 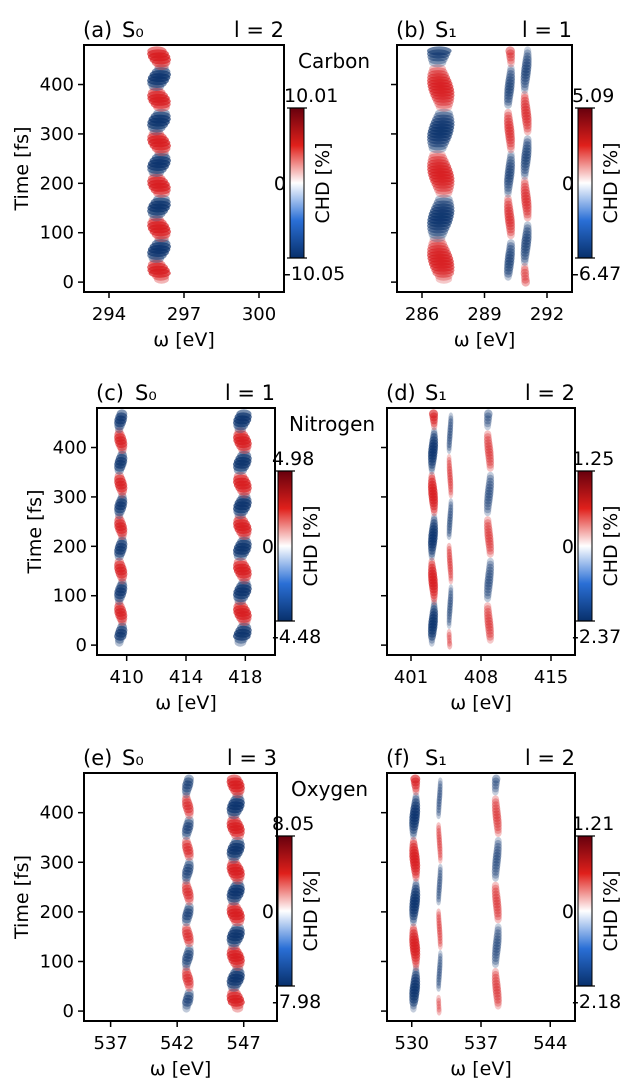 What do you see at coordinates (412, 1043) in the screenshot?
I see `x-tick-label: 530` at bounding box center [412, 1043].